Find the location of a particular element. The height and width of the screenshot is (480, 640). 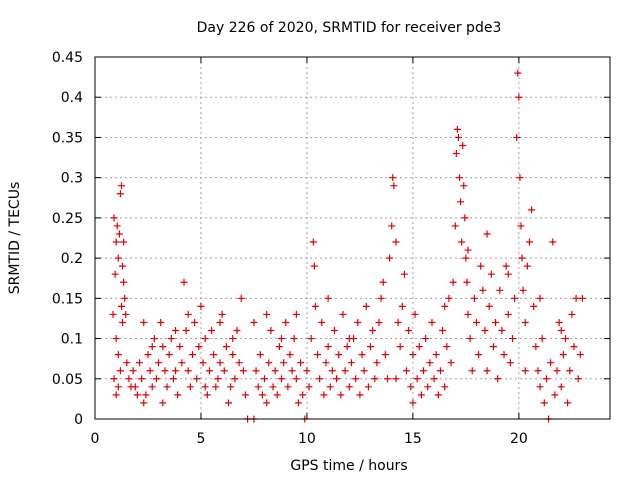

x-tick-label: 15 is located at coordinates (413, 439).